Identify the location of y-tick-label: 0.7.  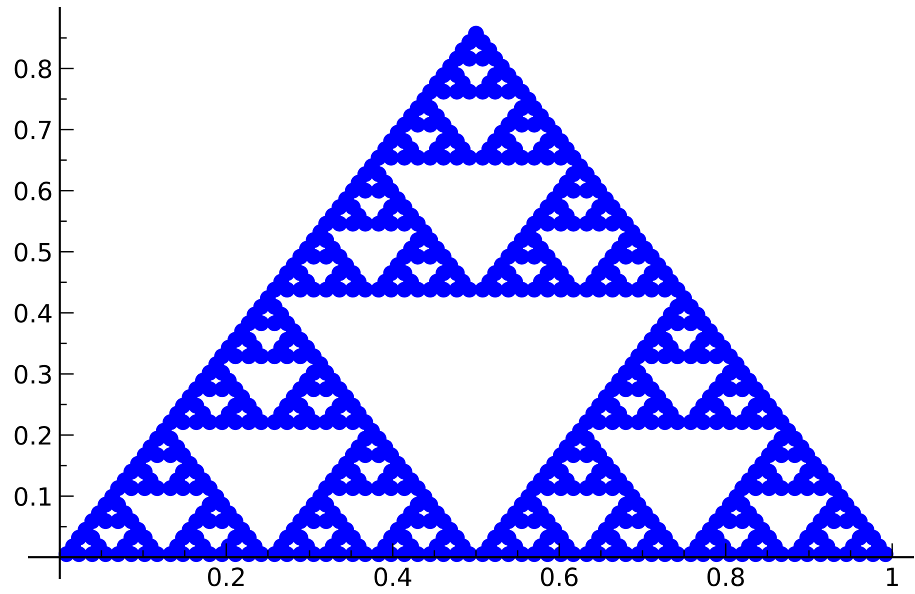
(32, 130).